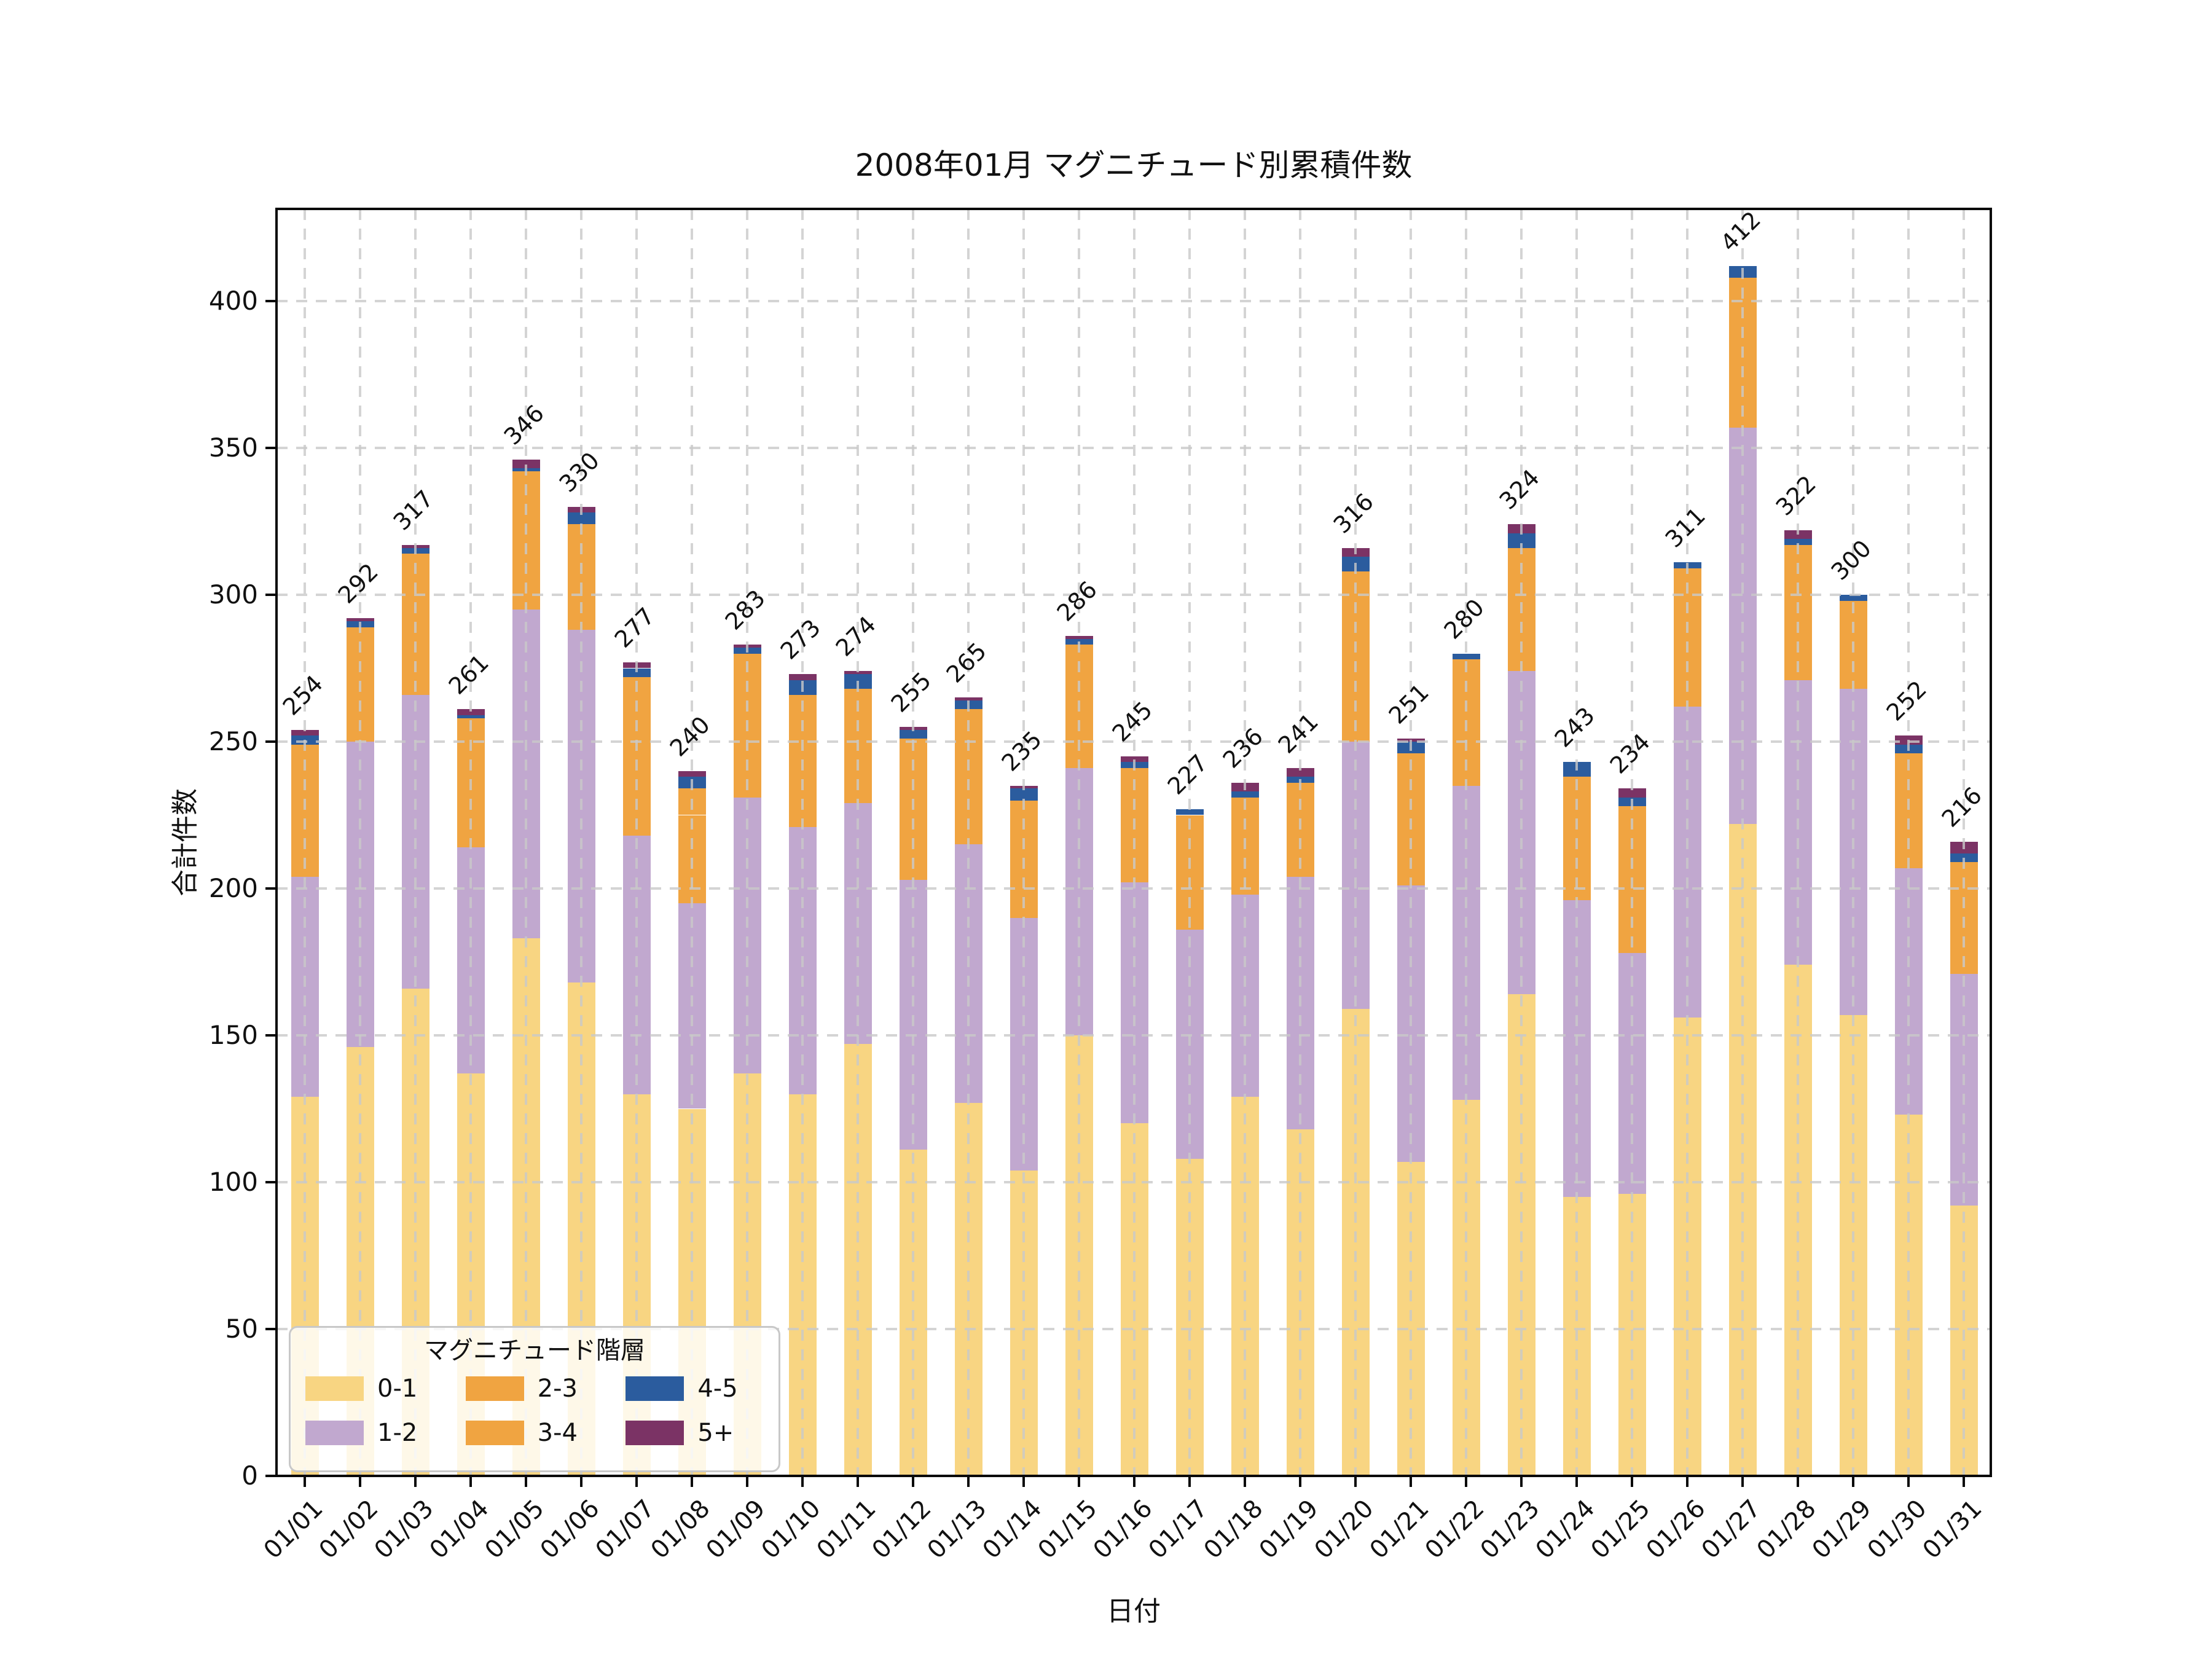 This screenshot has width=2212, height=1659. What do you see at coordinates (695, 1411) in the screenshot?
I see `legend-column: 4-5 5+` at bounding box center [695, 1411].